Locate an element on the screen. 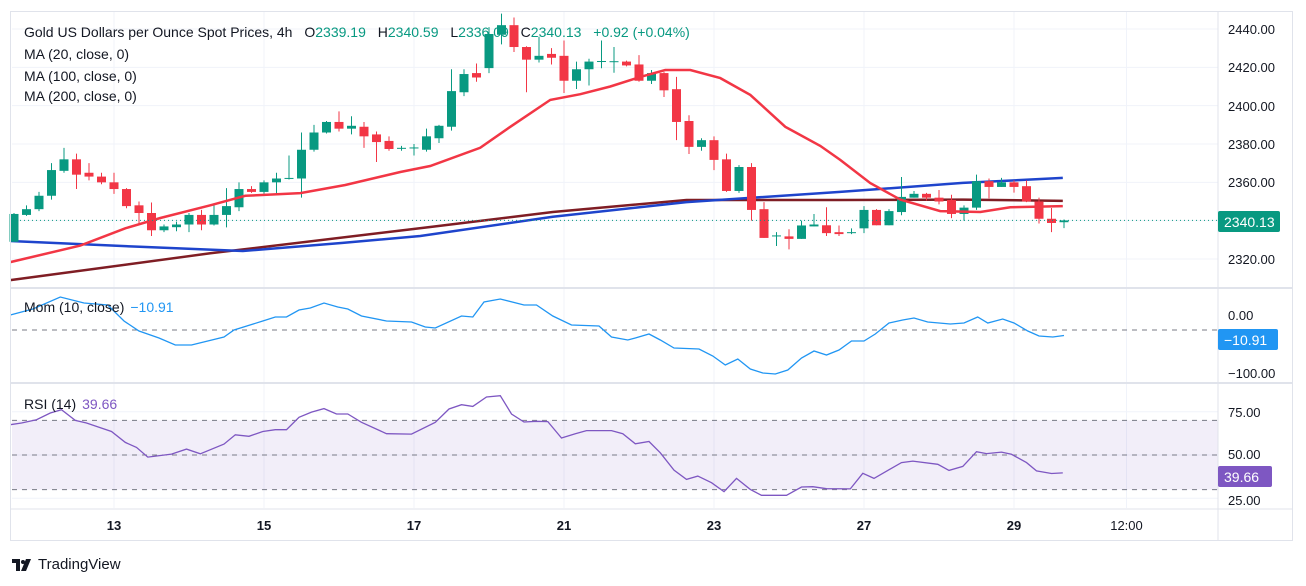 This screenshot has width=1306, height=586. rsi-tick: 50.00 is located at coordinates (1244, 454).